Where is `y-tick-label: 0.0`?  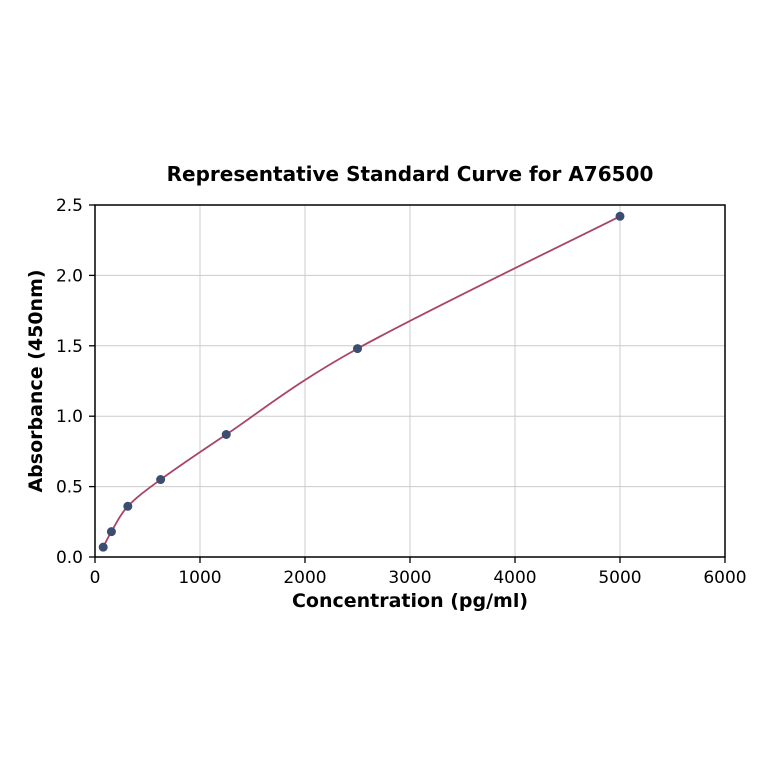 y-tick-label: 0.0 is located at coordinates (69, 558).